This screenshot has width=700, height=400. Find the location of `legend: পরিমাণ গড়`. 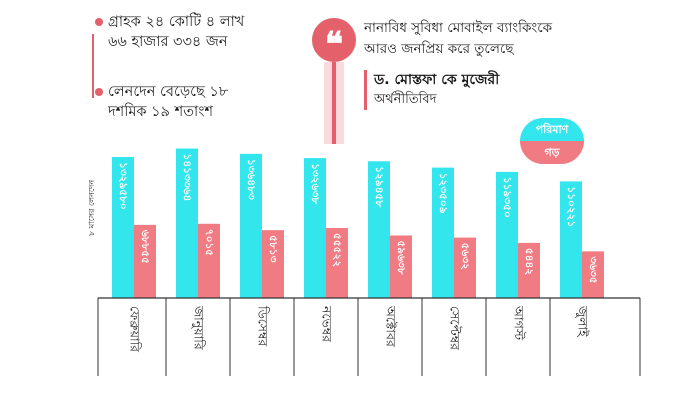

legend: পরিমাণ গড় is located at coordinates (552, 141).